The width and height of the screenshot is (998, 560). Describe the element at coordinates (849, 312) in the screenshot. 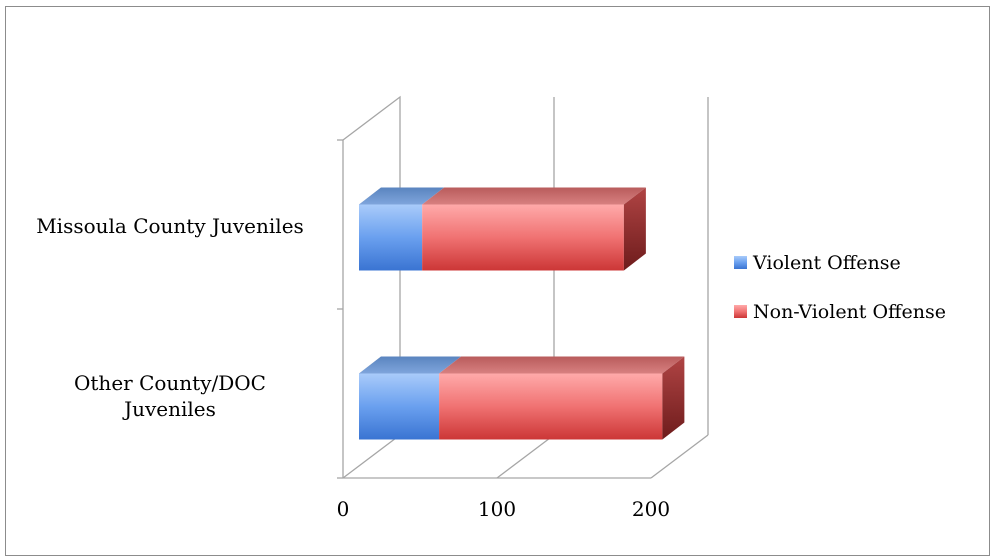

I see `legend-label-non-violent: Non-Violent Offense` at that location.